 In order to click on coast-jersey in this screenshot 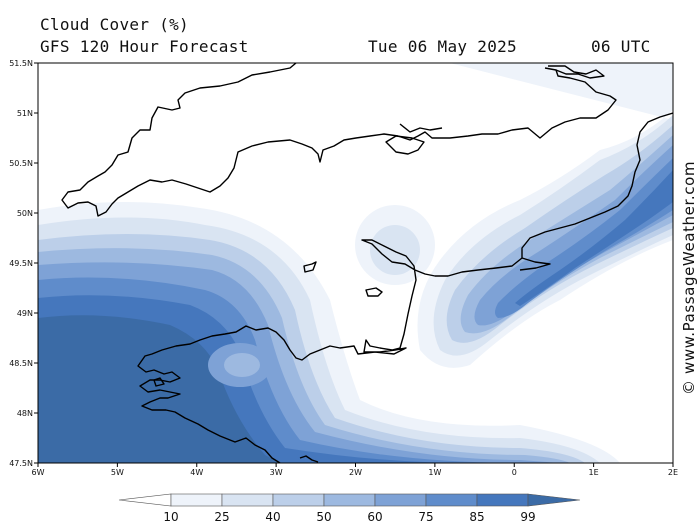, I will do `click(374, 292)`.